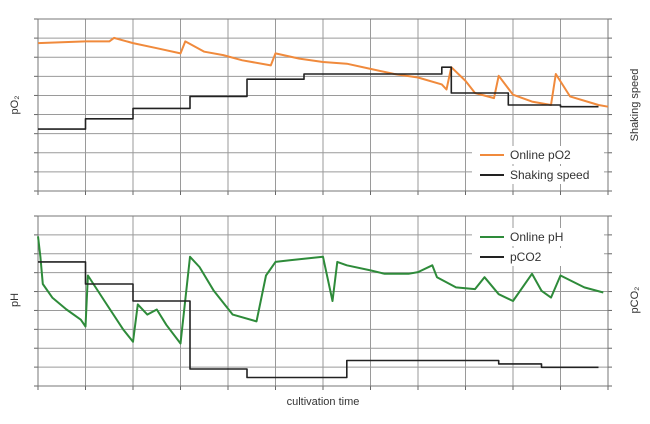  I want to click on bottom-y-axis-label-right: pCO₂, so click(635, 300).